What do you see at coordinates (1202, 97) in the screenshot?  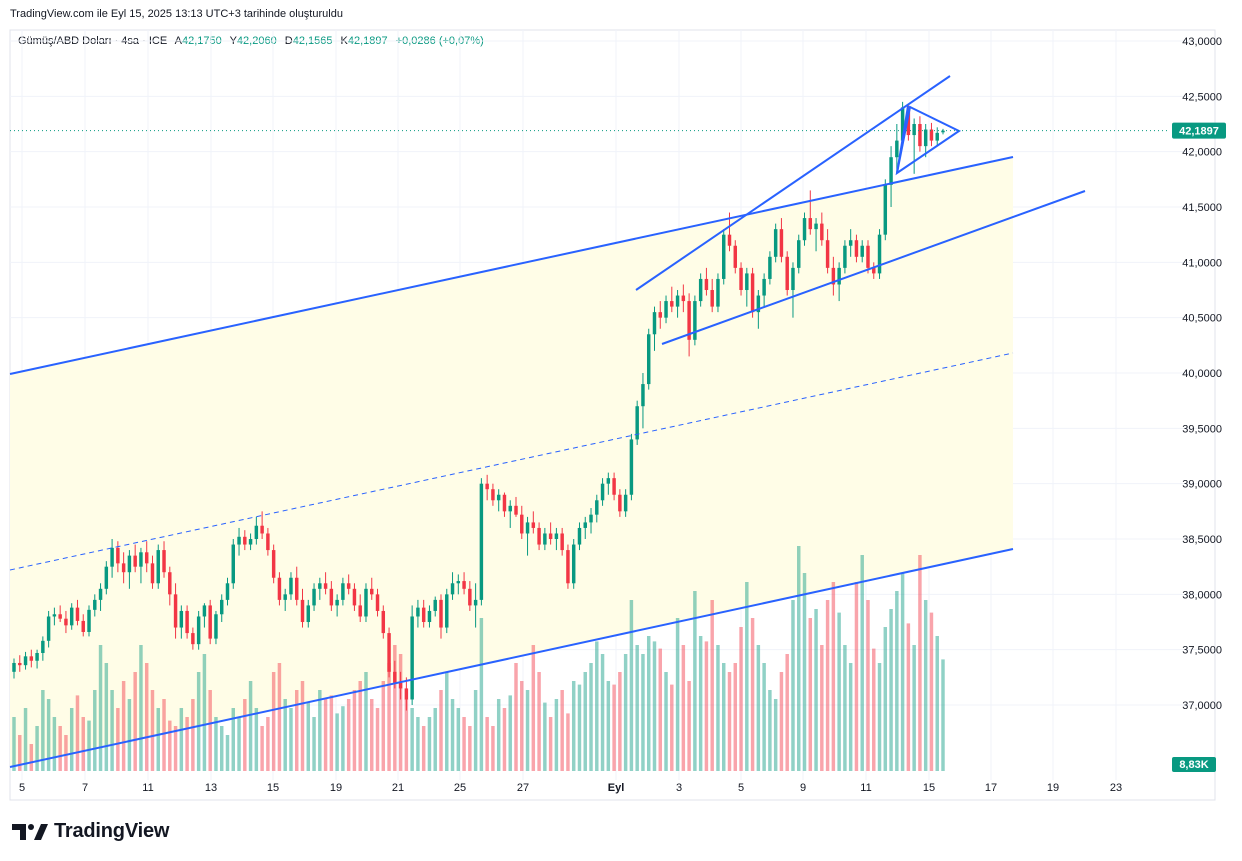 I see `price-tick-label: 42,5000` at bounding box center [1202, 97].